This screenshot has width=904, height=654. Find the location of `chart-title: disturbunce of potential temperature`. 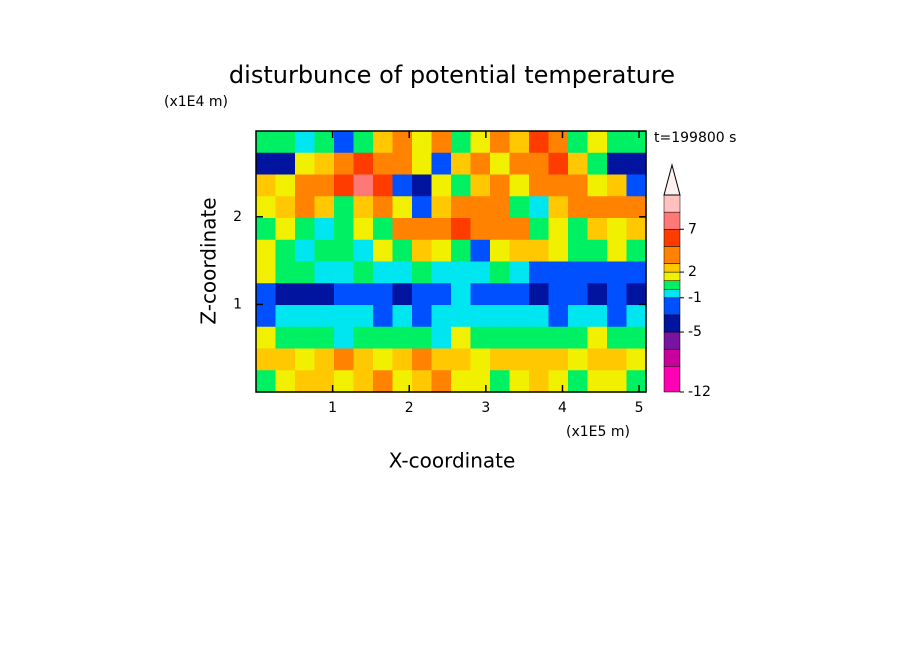

chart-title: disturbunce of potential temperature is located at coordinates (452, 75).